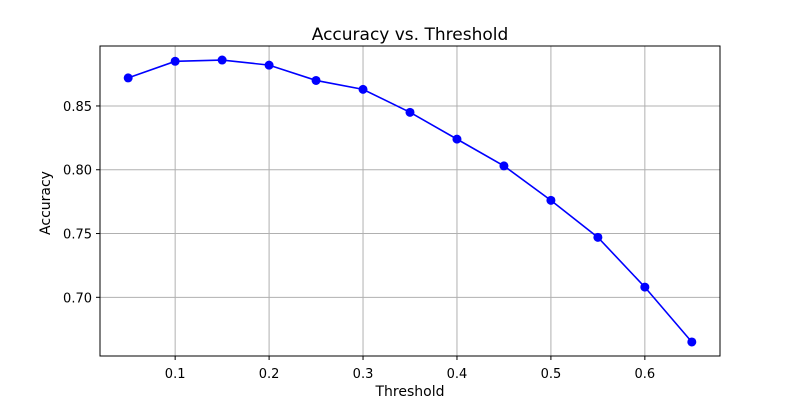 The width and height of the screenshot is (800, 400). What do you see at coordinates (77, 298) in the screenshot?
I see `y-tick-label: 0.70` at bounding box center [77, 298].